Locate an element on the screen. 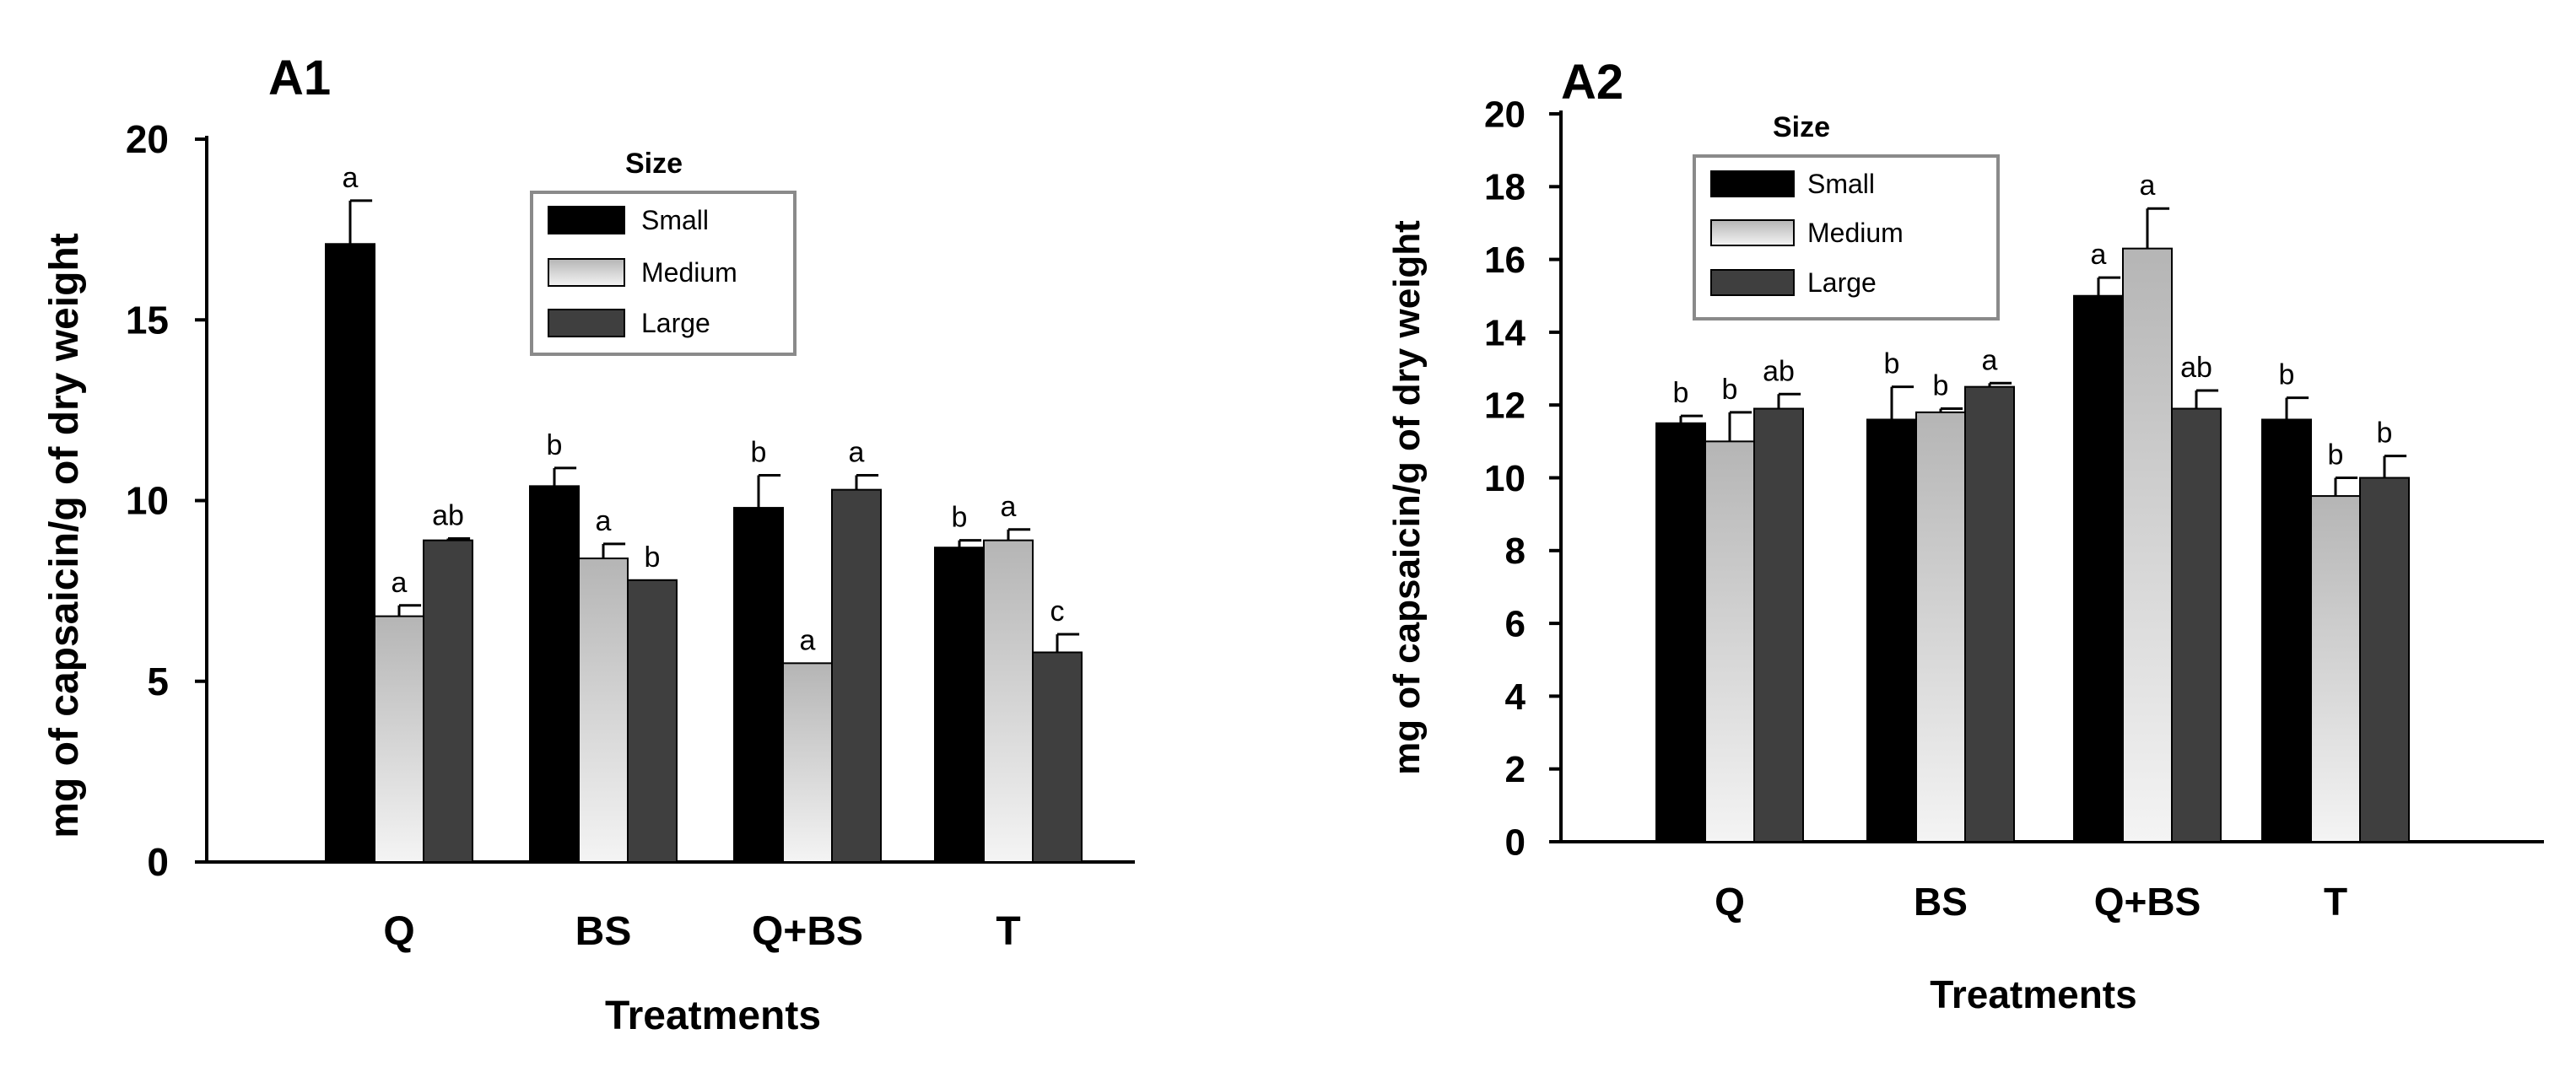 The height and width of the screenshot is (1072, 2576). panel-label: A1 is located at coordinates (299, 78).